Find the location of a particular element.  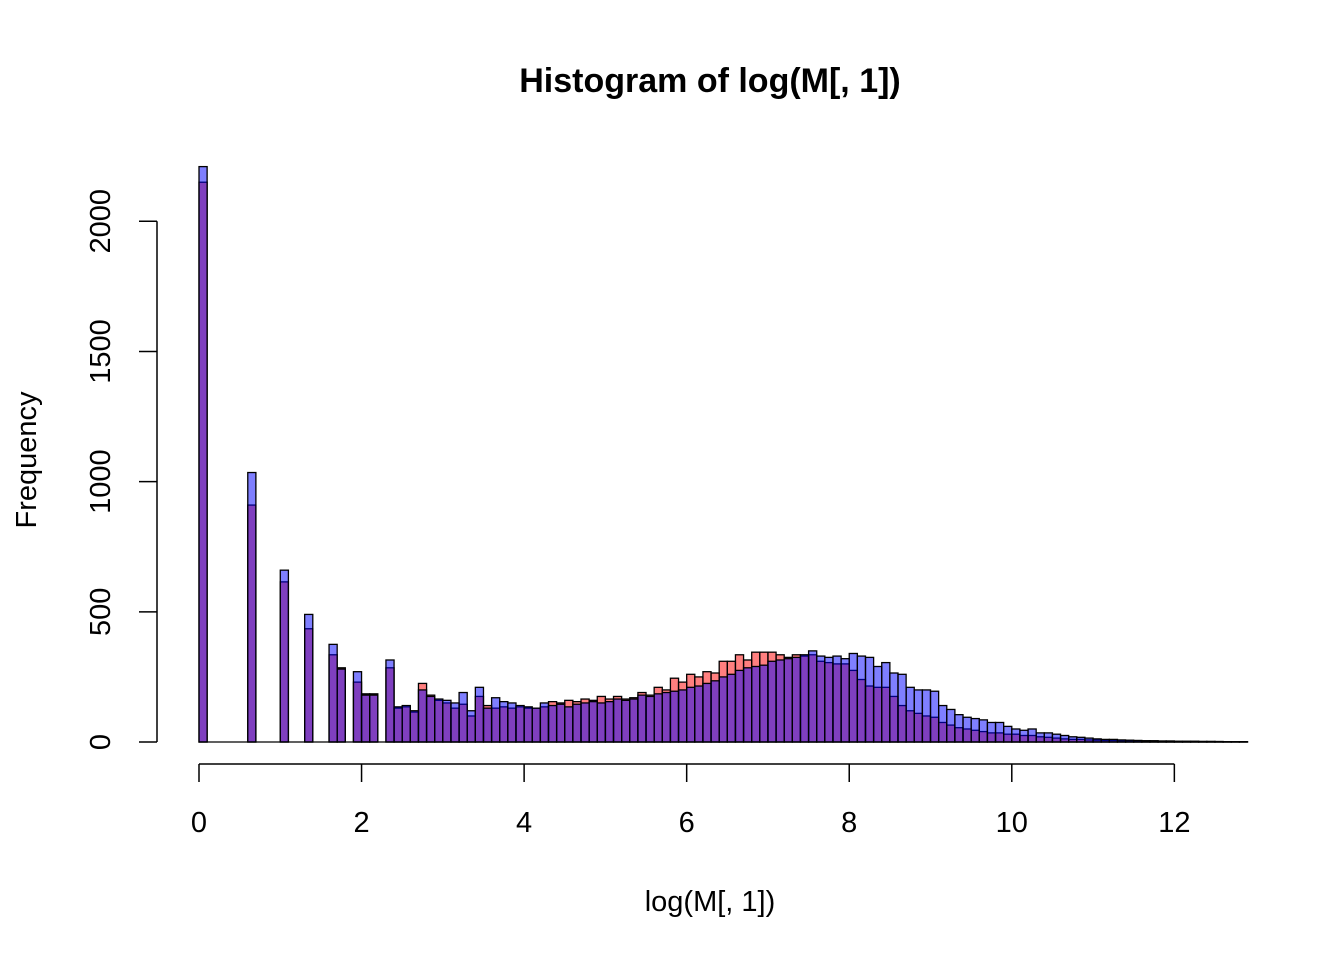

x-tick-label-0: 0 is located at coordinates (199, 823).